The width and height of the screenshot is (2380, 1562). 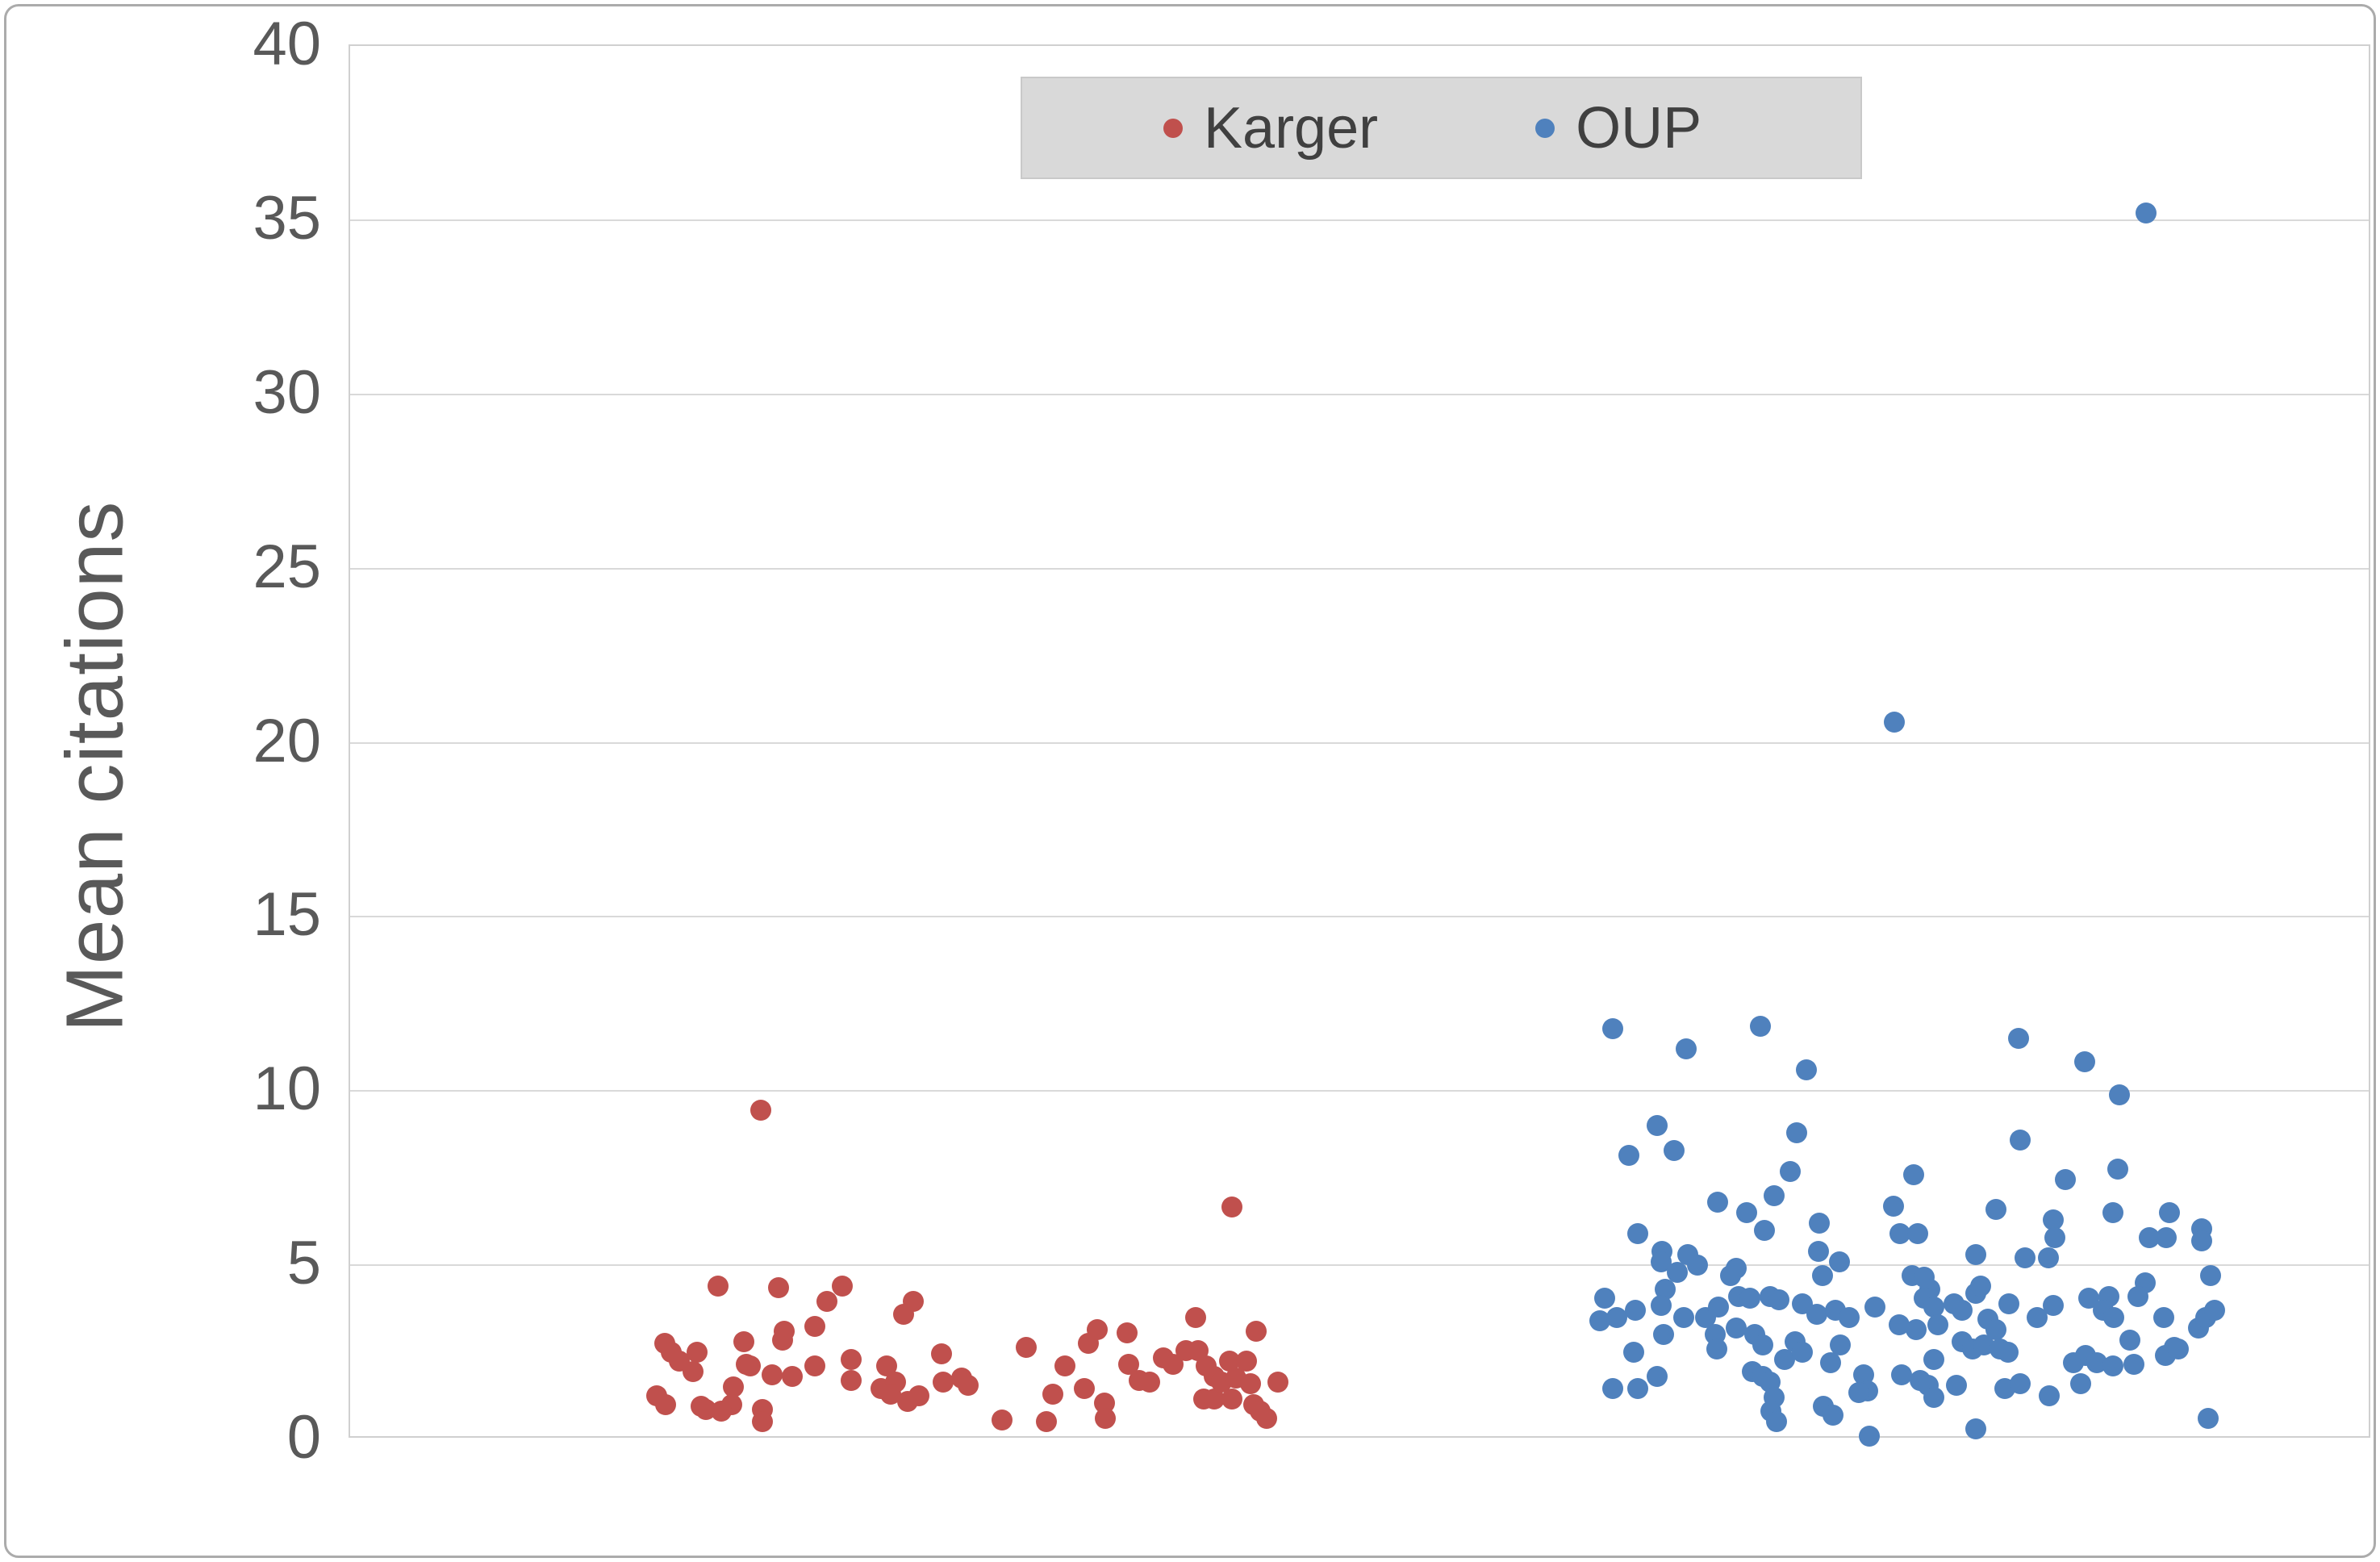 I want to click on y-tick-label-40: 40, so click(x=287, y=44).